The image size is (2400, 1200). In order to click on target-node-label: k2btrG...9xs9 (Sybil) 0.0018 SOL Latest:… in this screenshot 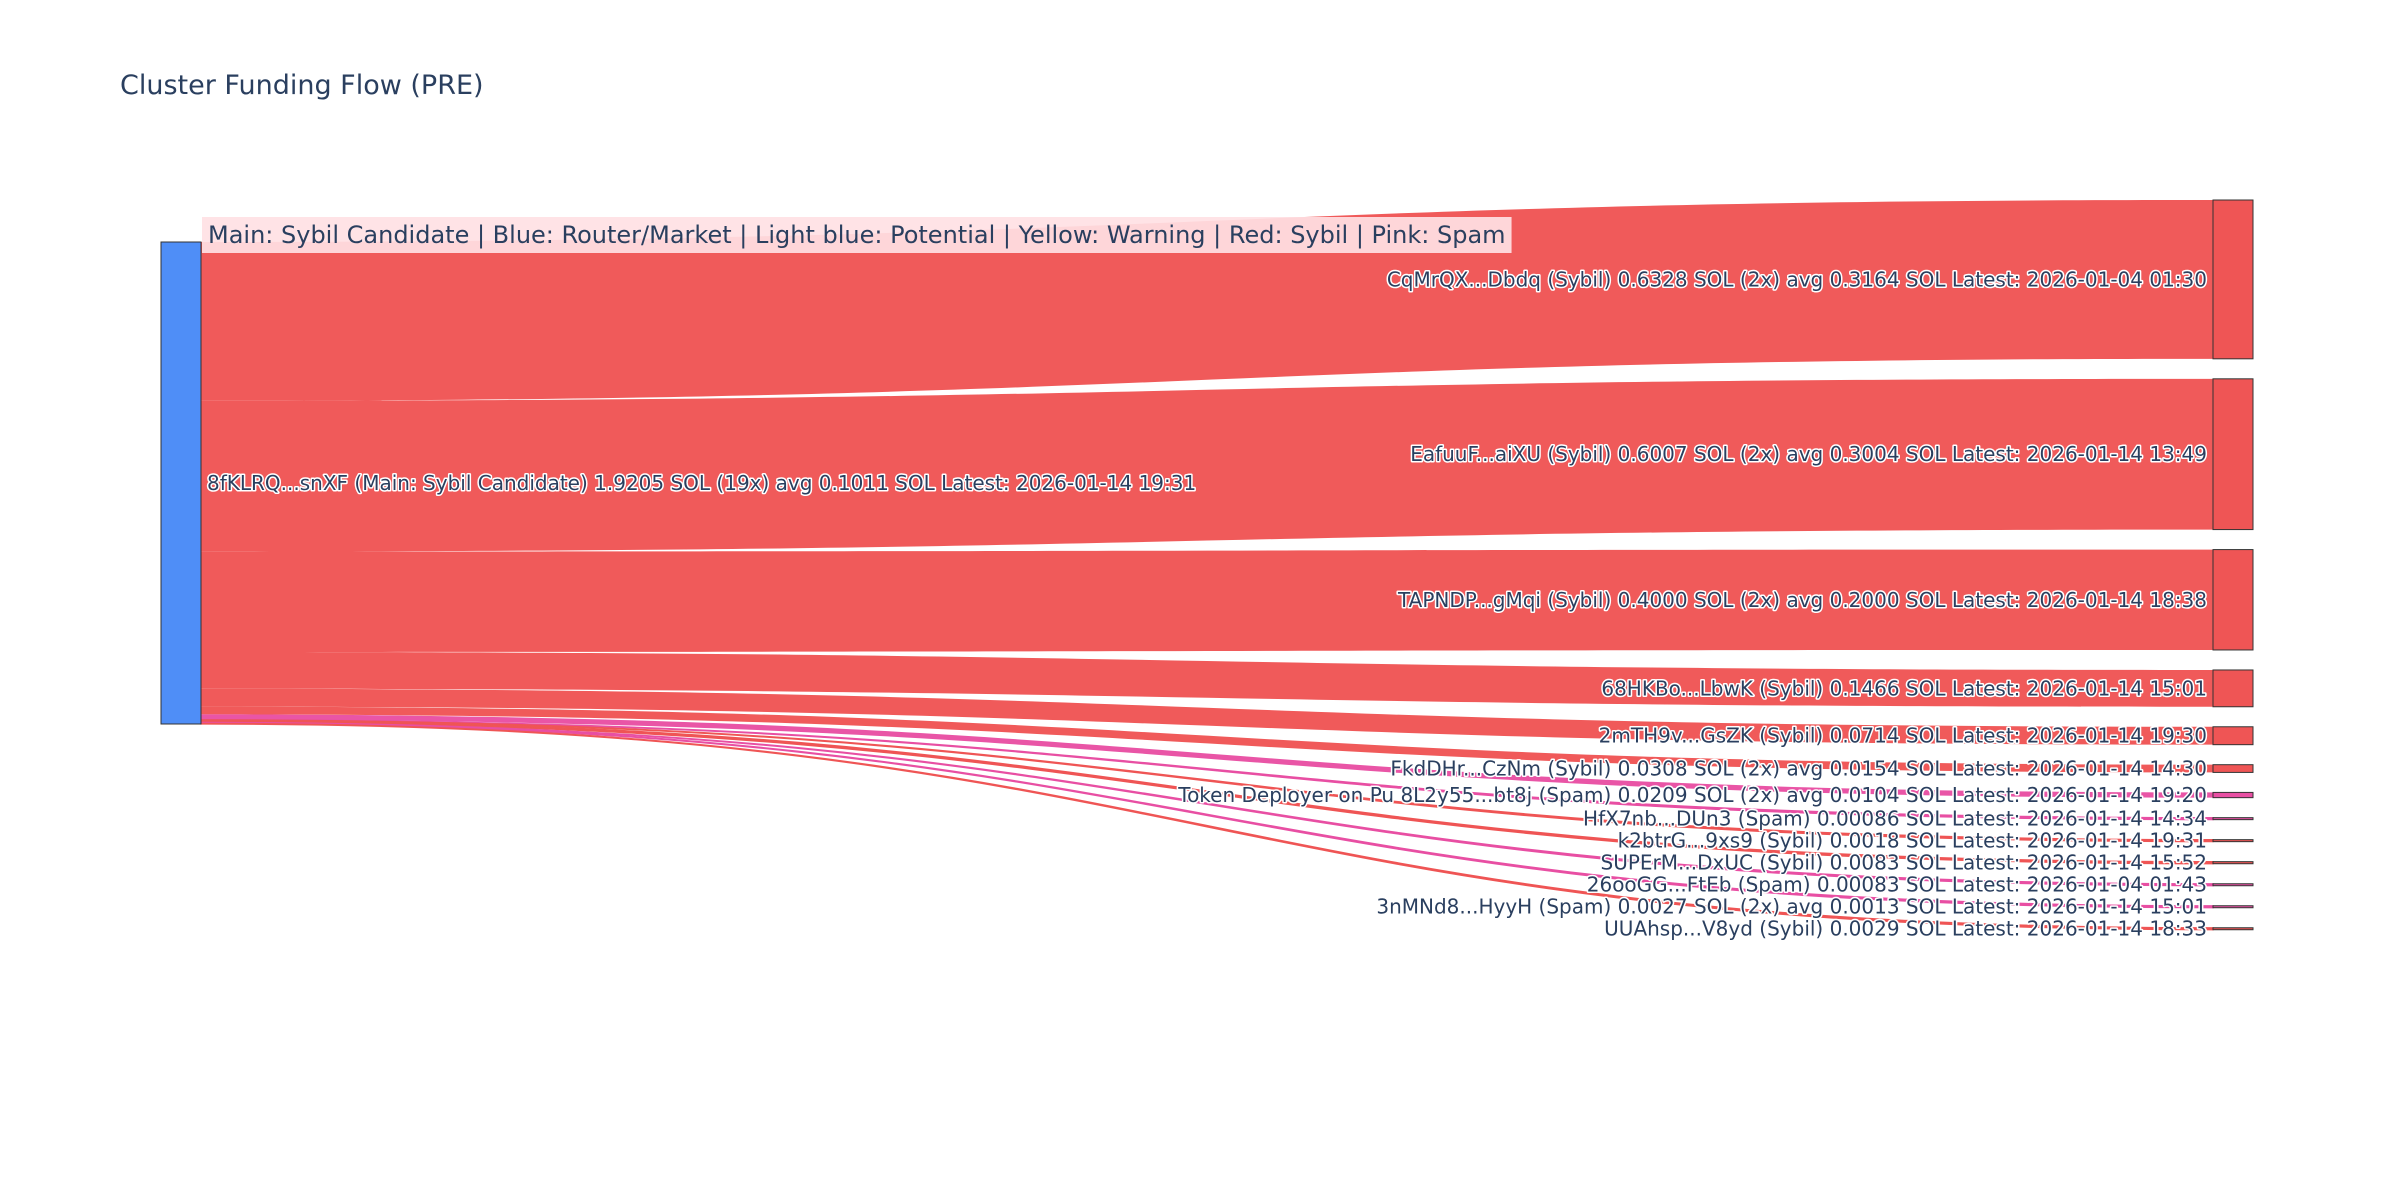, I will do `click(1912, 841)`.